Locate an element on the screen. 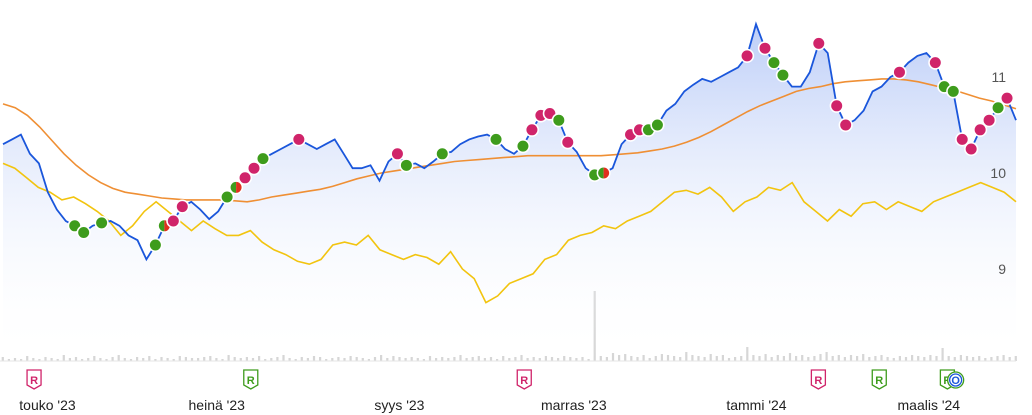 Image resolution: width=1032 pixels, height=415 pixels. x-tick-label: syys '23 is located at coordinates (399, 405).